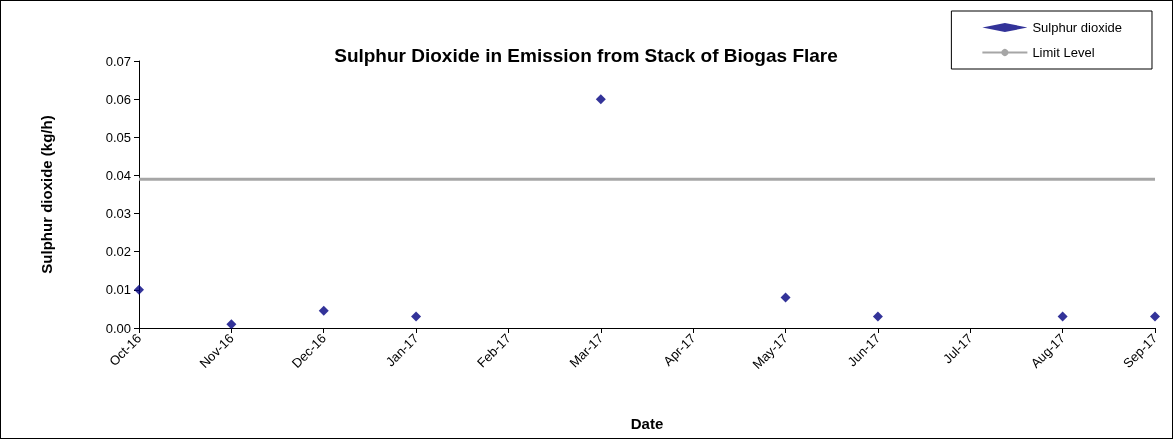 The height and width of the screenshot is (439, 1173). Describe the element at coordinates (647, 423) in the screenshot. I see `x-axis-title: Date` at that location.